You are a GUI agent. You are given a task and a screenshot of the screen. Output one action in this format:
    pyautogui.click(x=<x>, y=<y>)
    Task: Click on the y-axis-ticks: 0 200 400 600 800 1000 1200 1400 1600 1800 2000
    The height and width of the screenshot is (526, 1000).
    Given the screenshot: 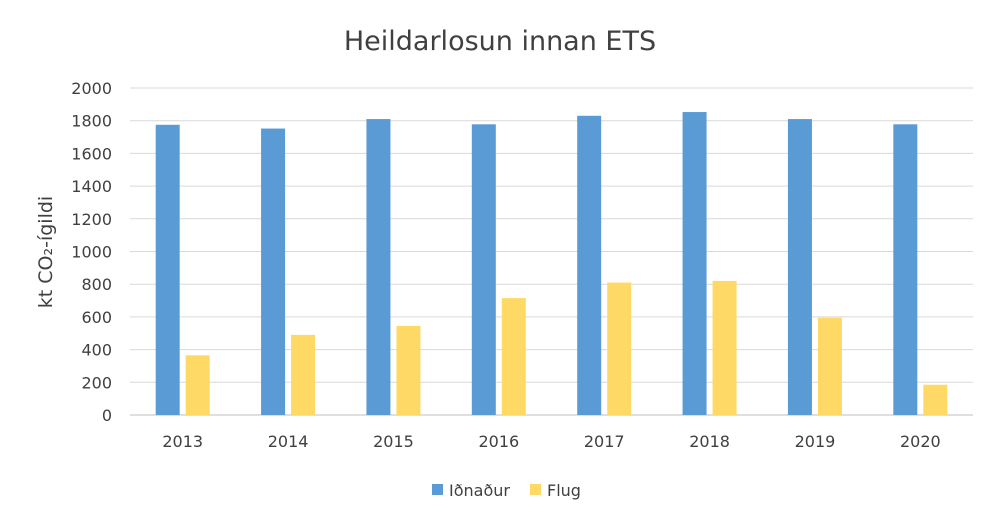 What is the action you would take?
    pyautogui.click(x=91, y=252)
    